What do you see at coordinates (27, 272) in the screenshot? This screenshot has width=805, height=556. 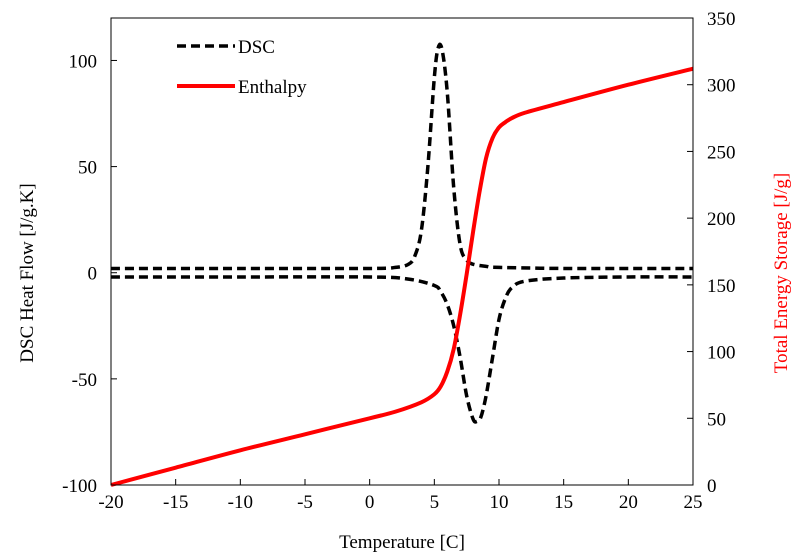 I see `y-axis-title: DSC Heat Flow [J/g.K]` at bounding box center [27, 272].